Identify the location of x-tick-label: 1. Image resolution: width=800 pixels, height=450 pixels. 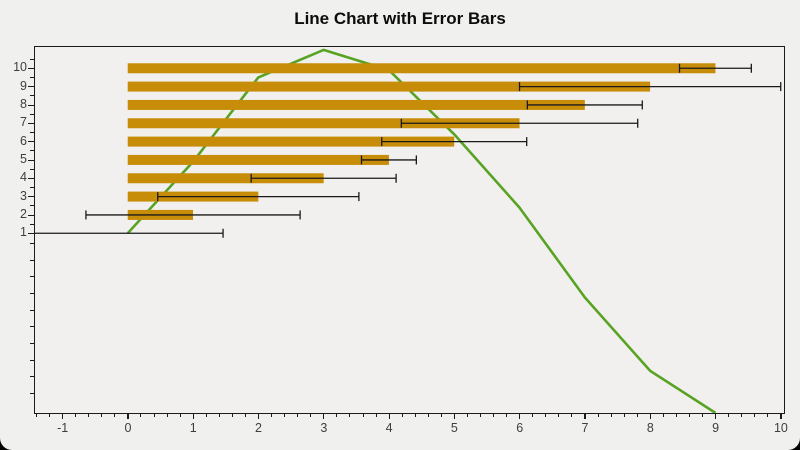
(193, 428).